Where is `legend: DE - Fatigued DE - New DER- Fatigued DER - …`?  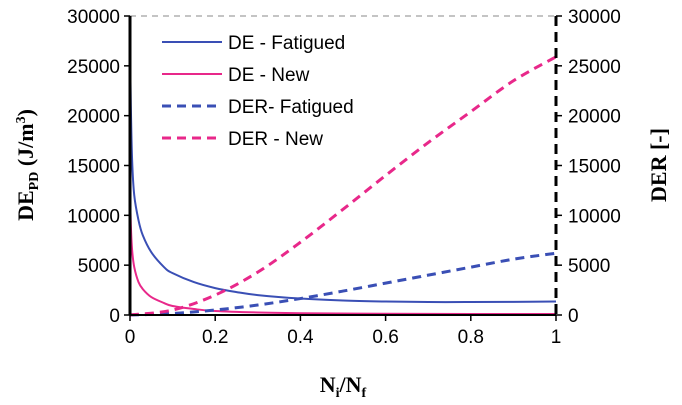
legend: DE - Fatigued DE - New DER- Fatigued DER - … is located at coordinates (258, 91).